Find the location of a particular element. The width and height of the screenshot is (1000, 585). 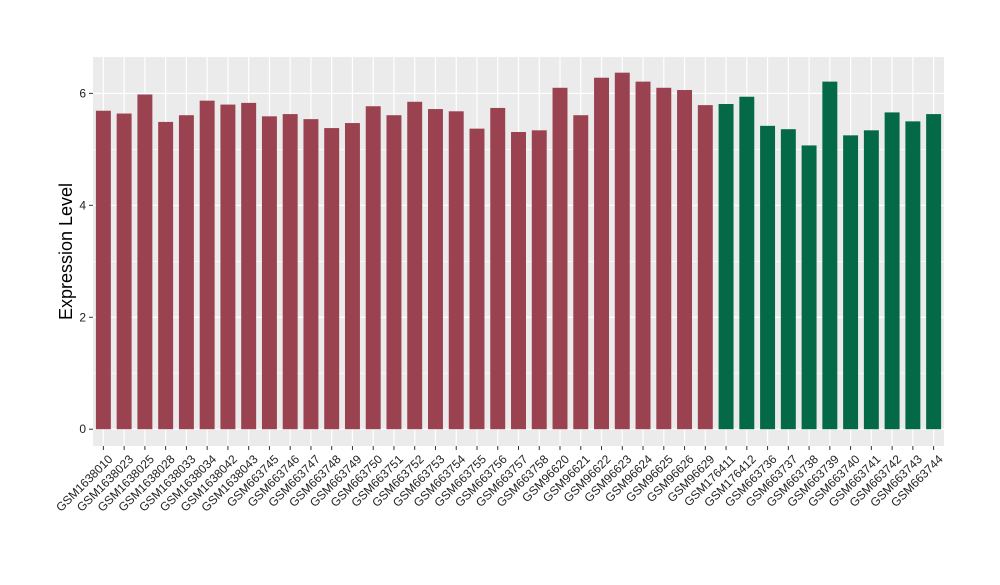

bar-GSM176411 is located at coordinates (726, 267).